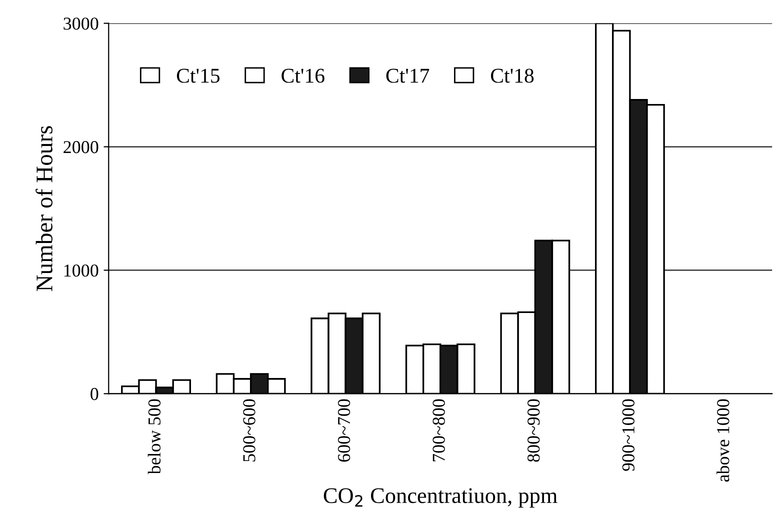 This screenshot has height=518, width=776. What do you see at coordinates (154, 436) in the screenshot?
I see `x-tick-label: below 500` at bounding box center [154, 436].